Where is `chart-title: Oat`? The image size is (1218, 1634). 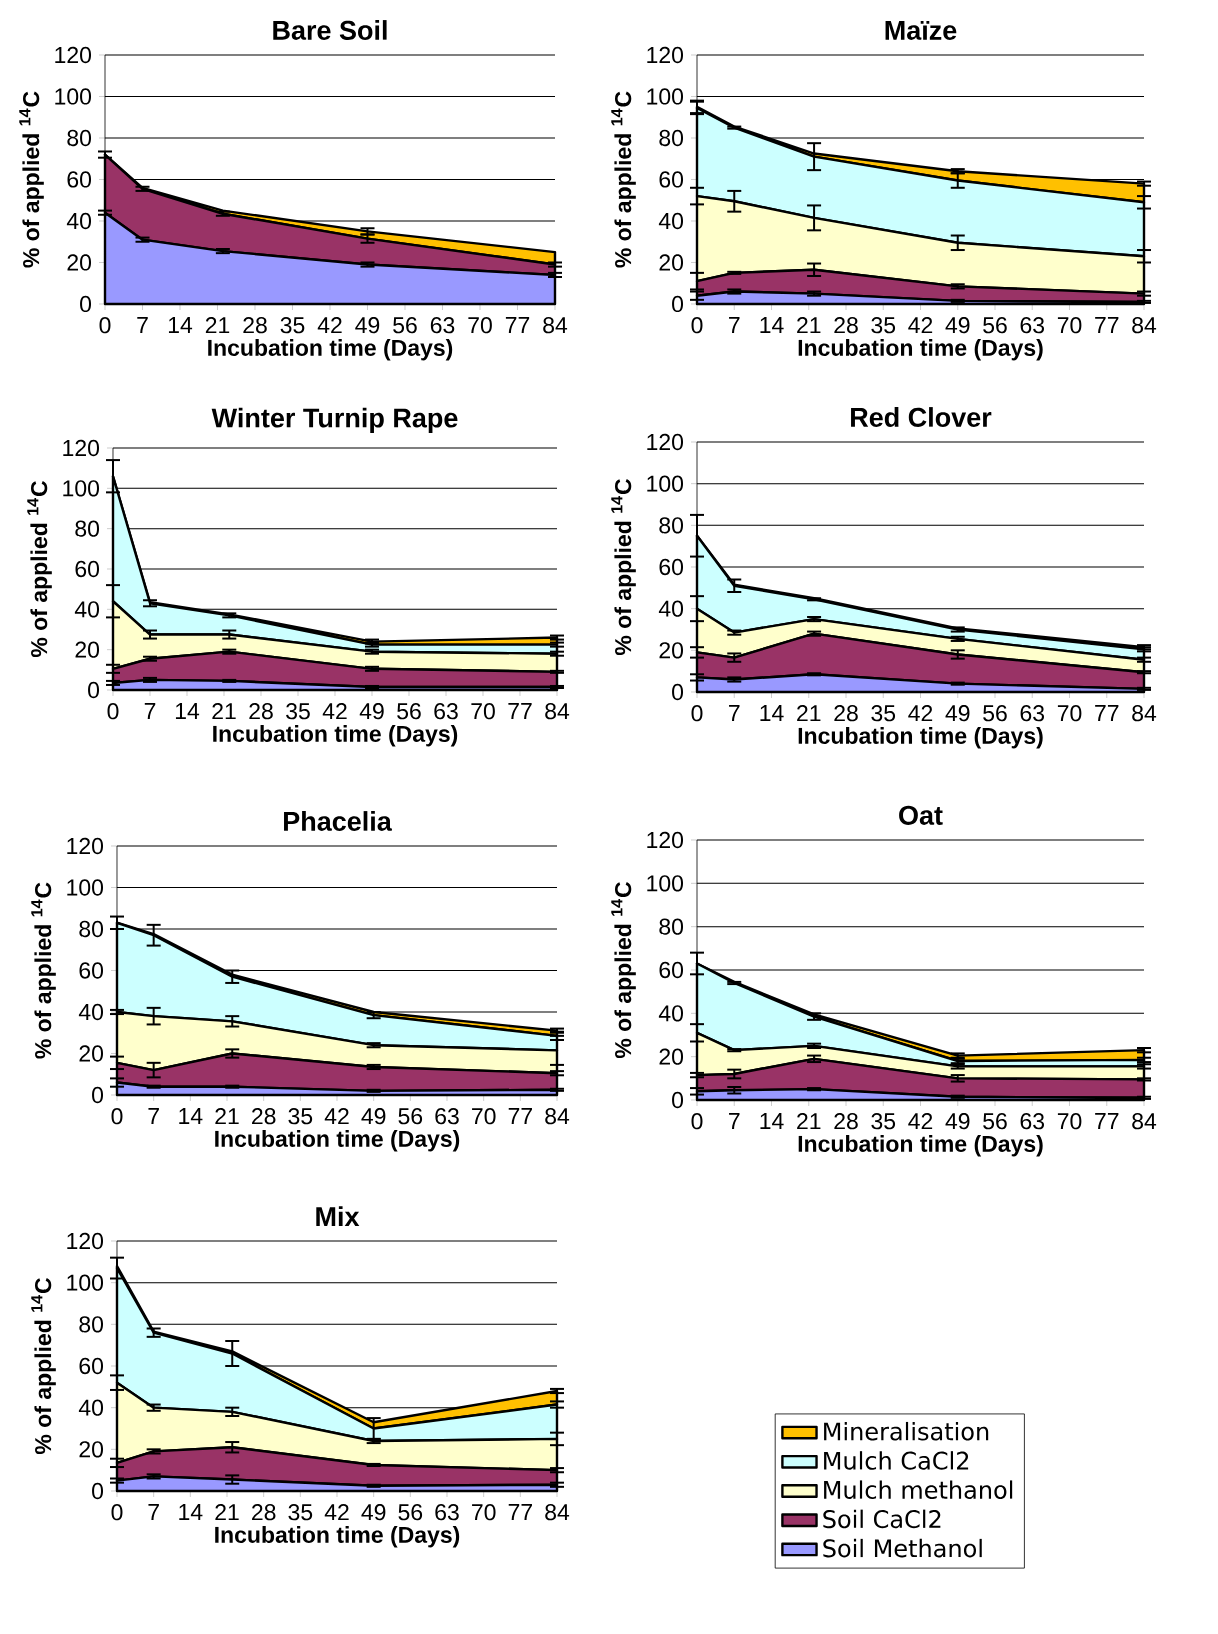
chart-title: Oat is located at coordinates (921, 815).